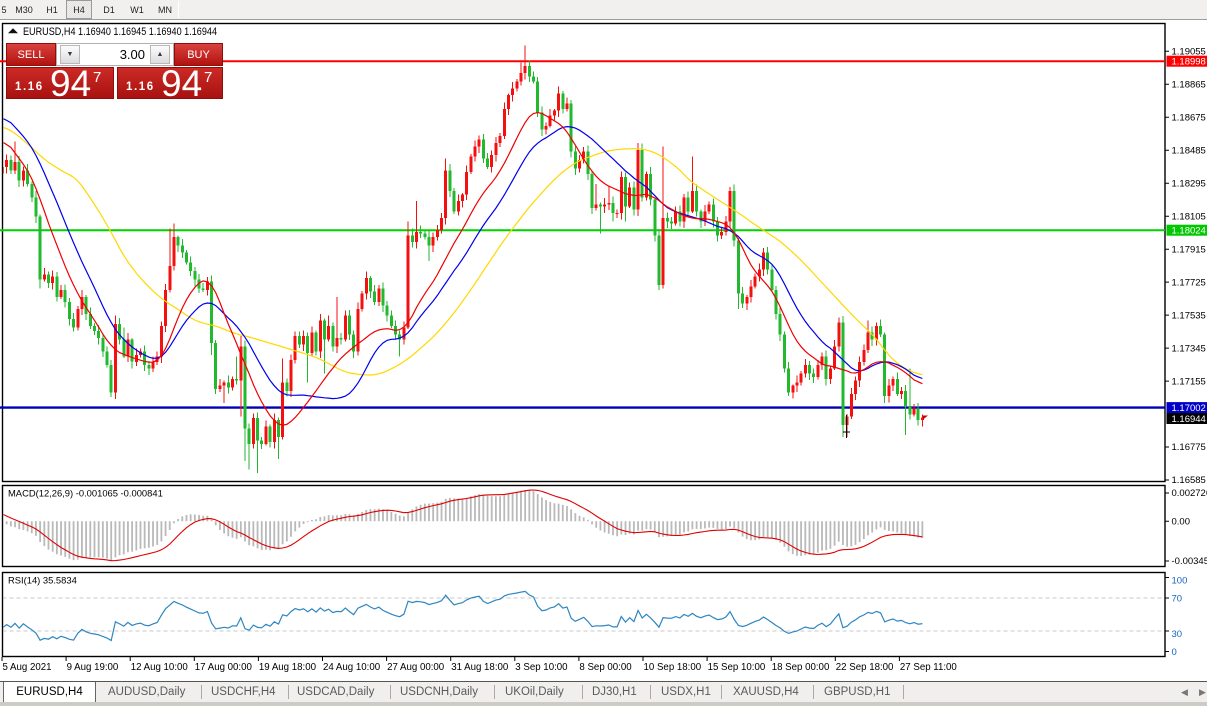 Image resolution: width=1207 pixels, height=706 pixels. Describe the element at coordinates (1189, 447) in the screenshot. I see `svg-text: 1.16775` at that location.